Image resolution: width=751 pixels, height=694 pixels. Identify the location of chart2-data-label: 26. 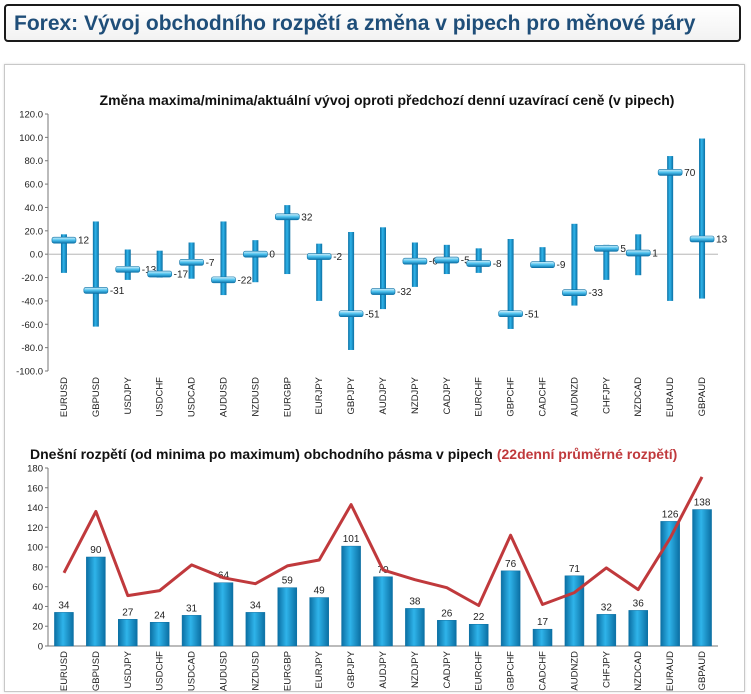
(447, 613).